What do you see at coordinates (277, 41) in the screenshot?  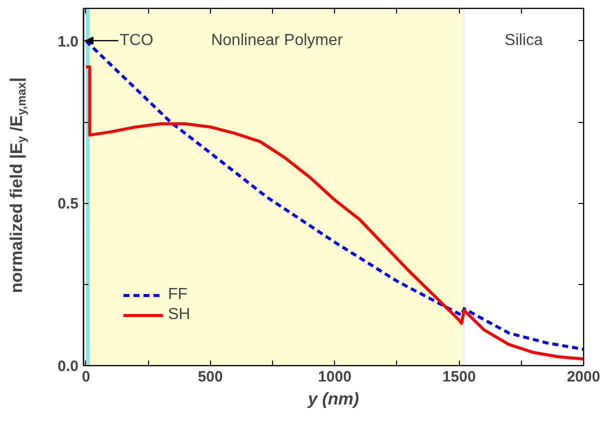 I see `band-label: Nonlinear Polymer` at bounding box center [277, 41].